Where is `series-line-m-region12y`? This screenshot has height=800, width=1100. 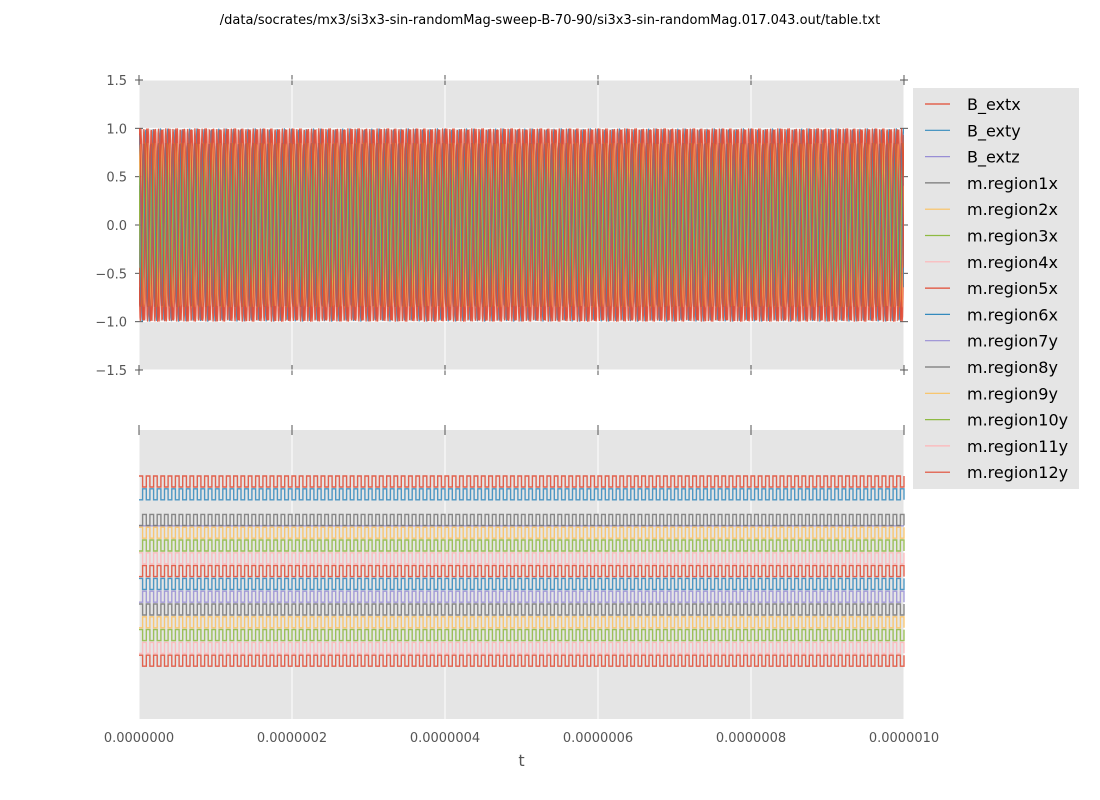
series-line-m-region12y is located at coordinates (522, 660).